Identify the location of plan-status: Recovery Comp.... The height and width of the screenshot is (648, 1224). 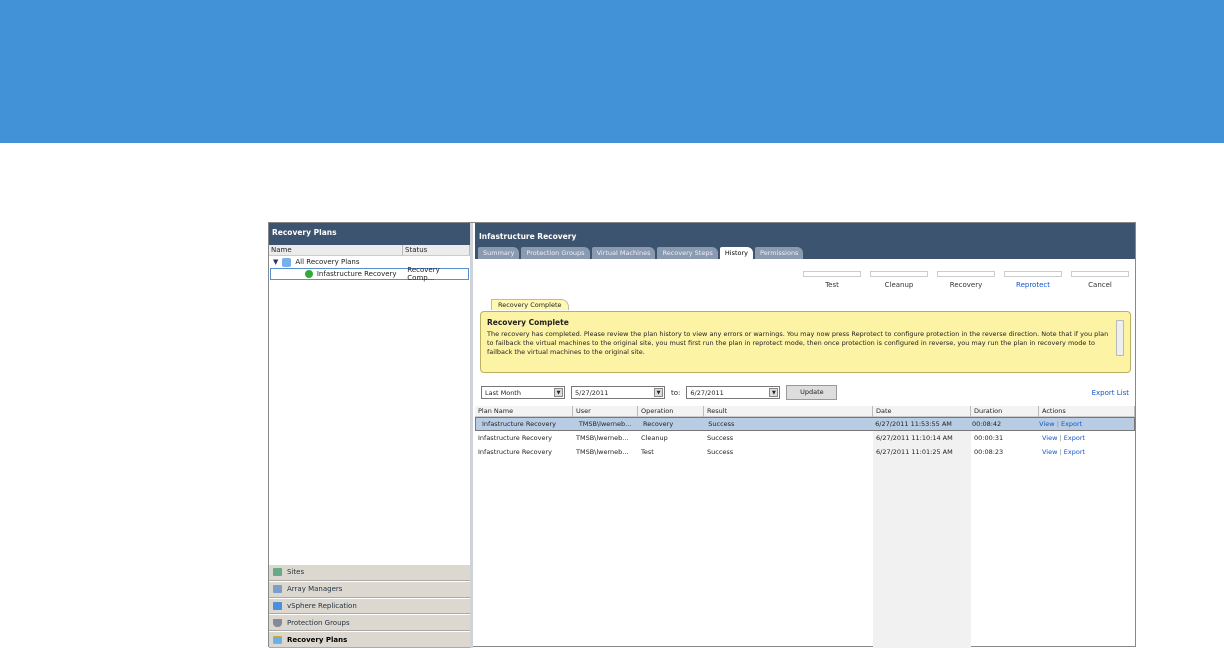
(423, 274).